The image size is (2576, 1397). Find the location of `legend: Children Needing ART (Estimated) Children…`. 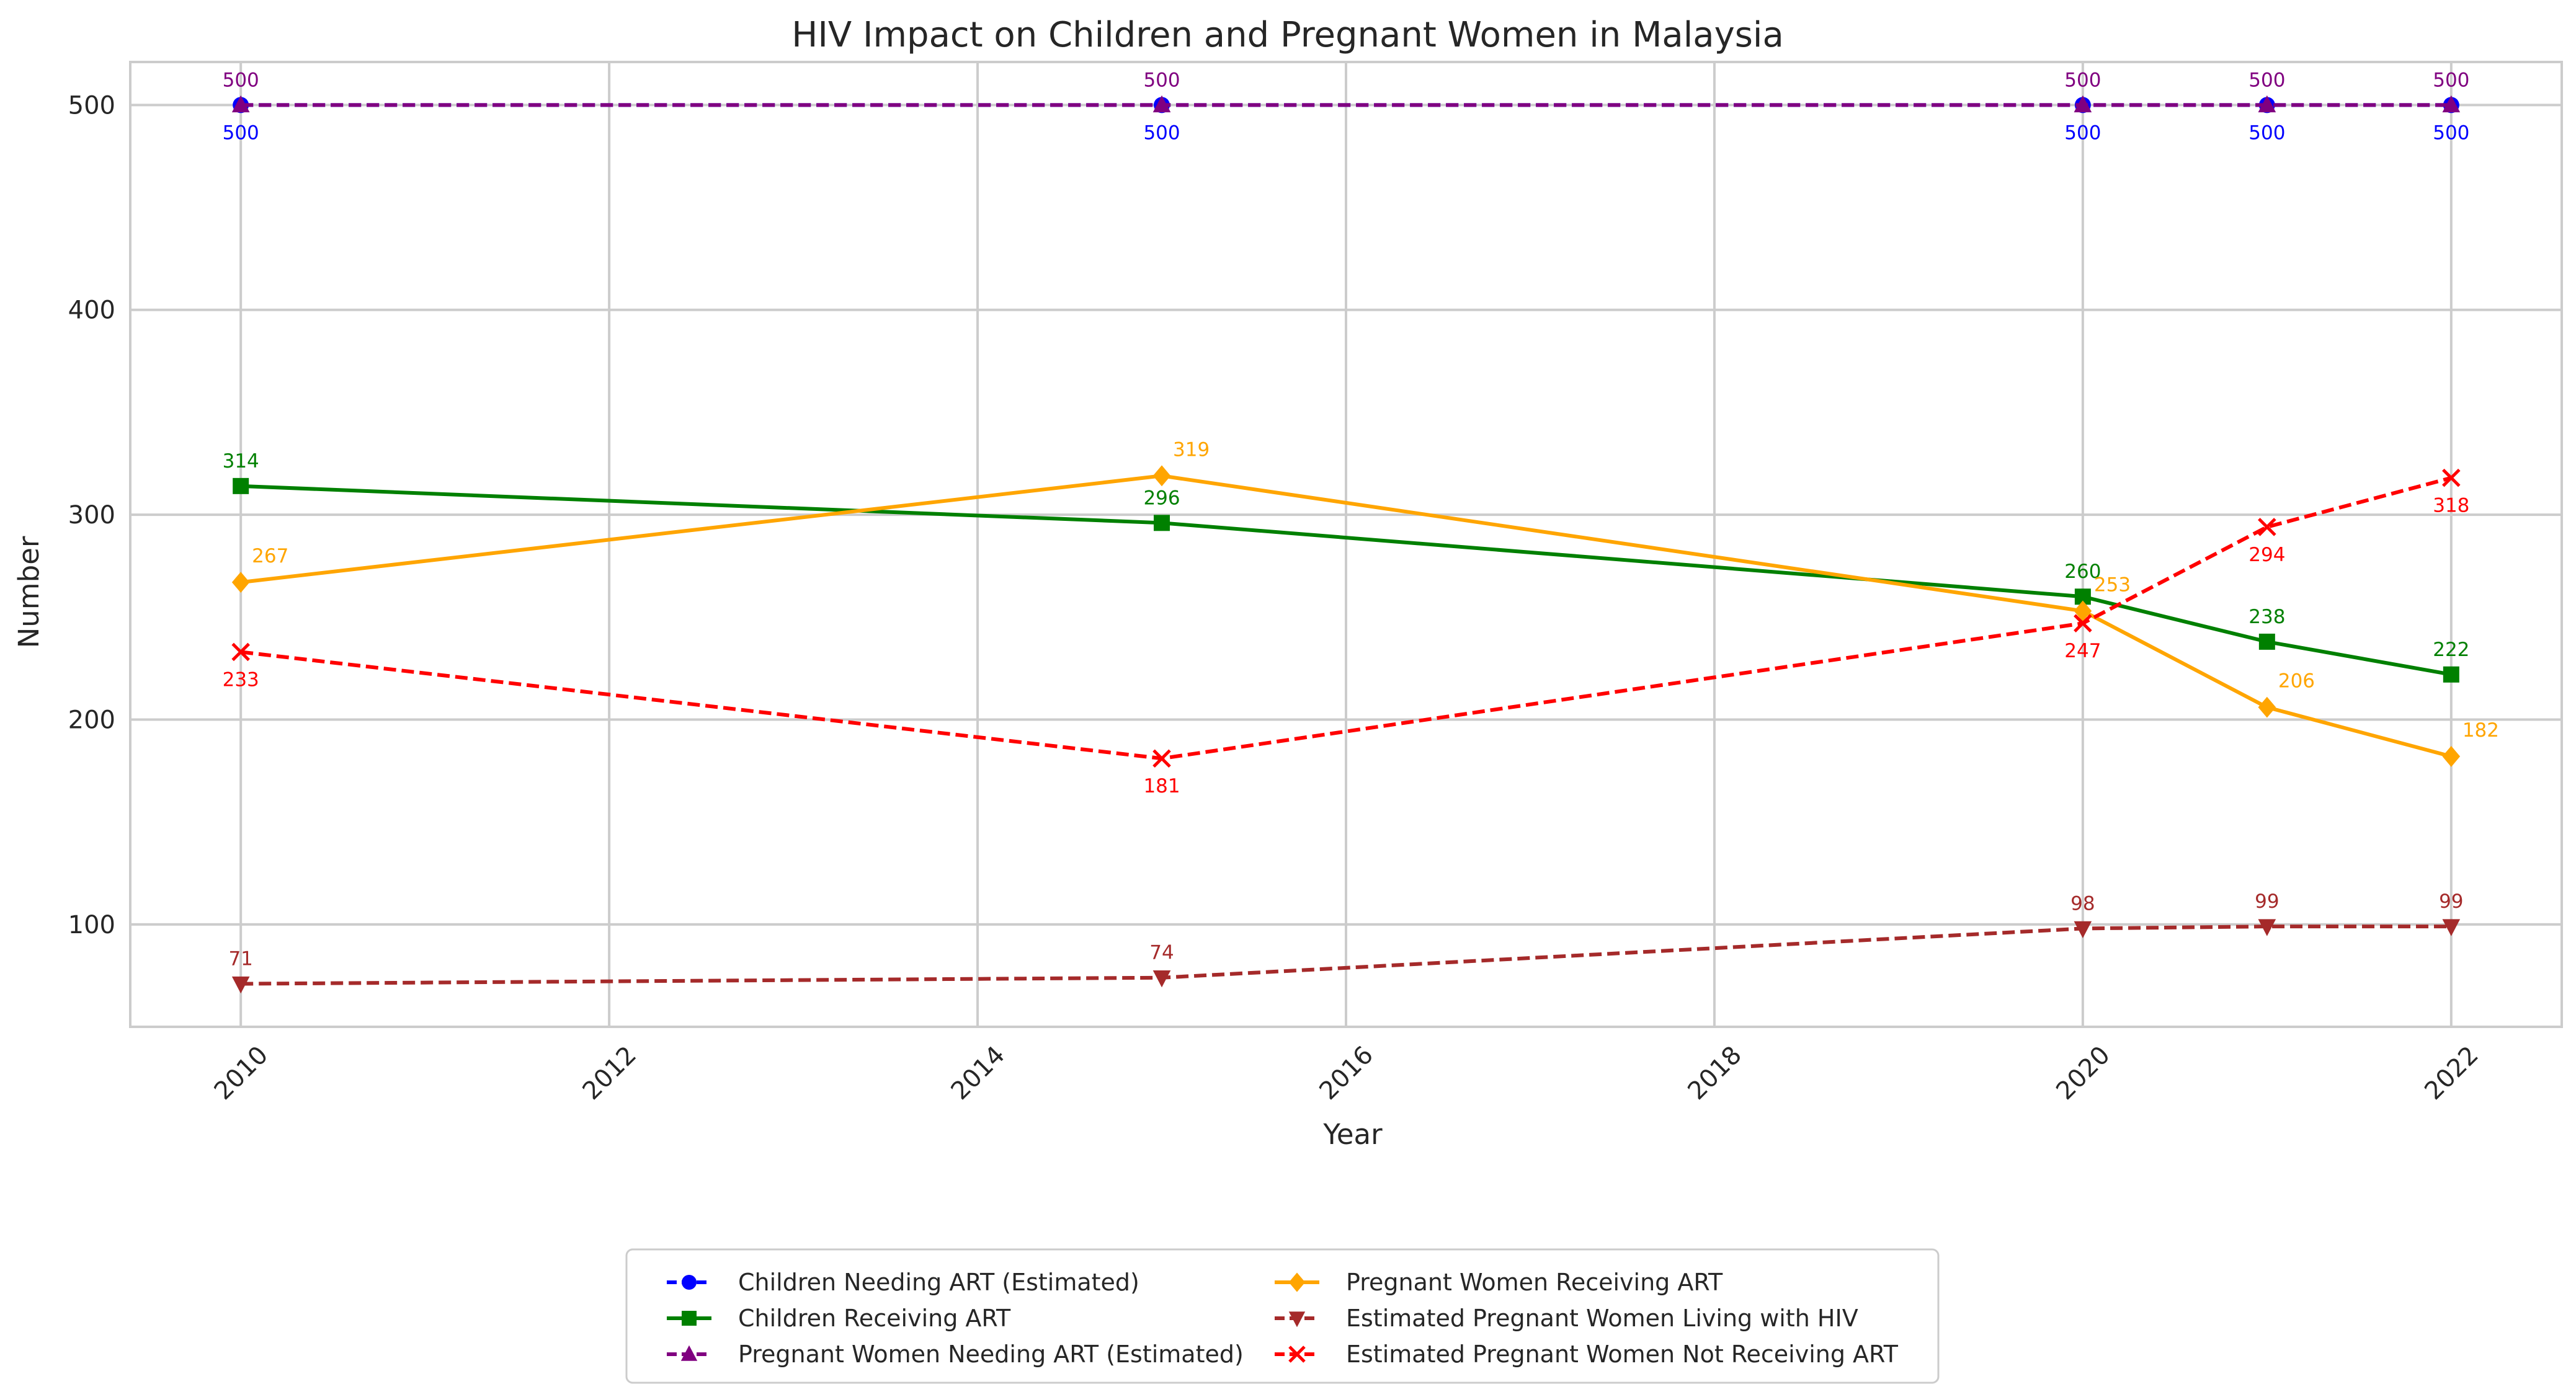

legend: Children Needing ART (Estimated) Children… is located at coordinates (1282, 1316).